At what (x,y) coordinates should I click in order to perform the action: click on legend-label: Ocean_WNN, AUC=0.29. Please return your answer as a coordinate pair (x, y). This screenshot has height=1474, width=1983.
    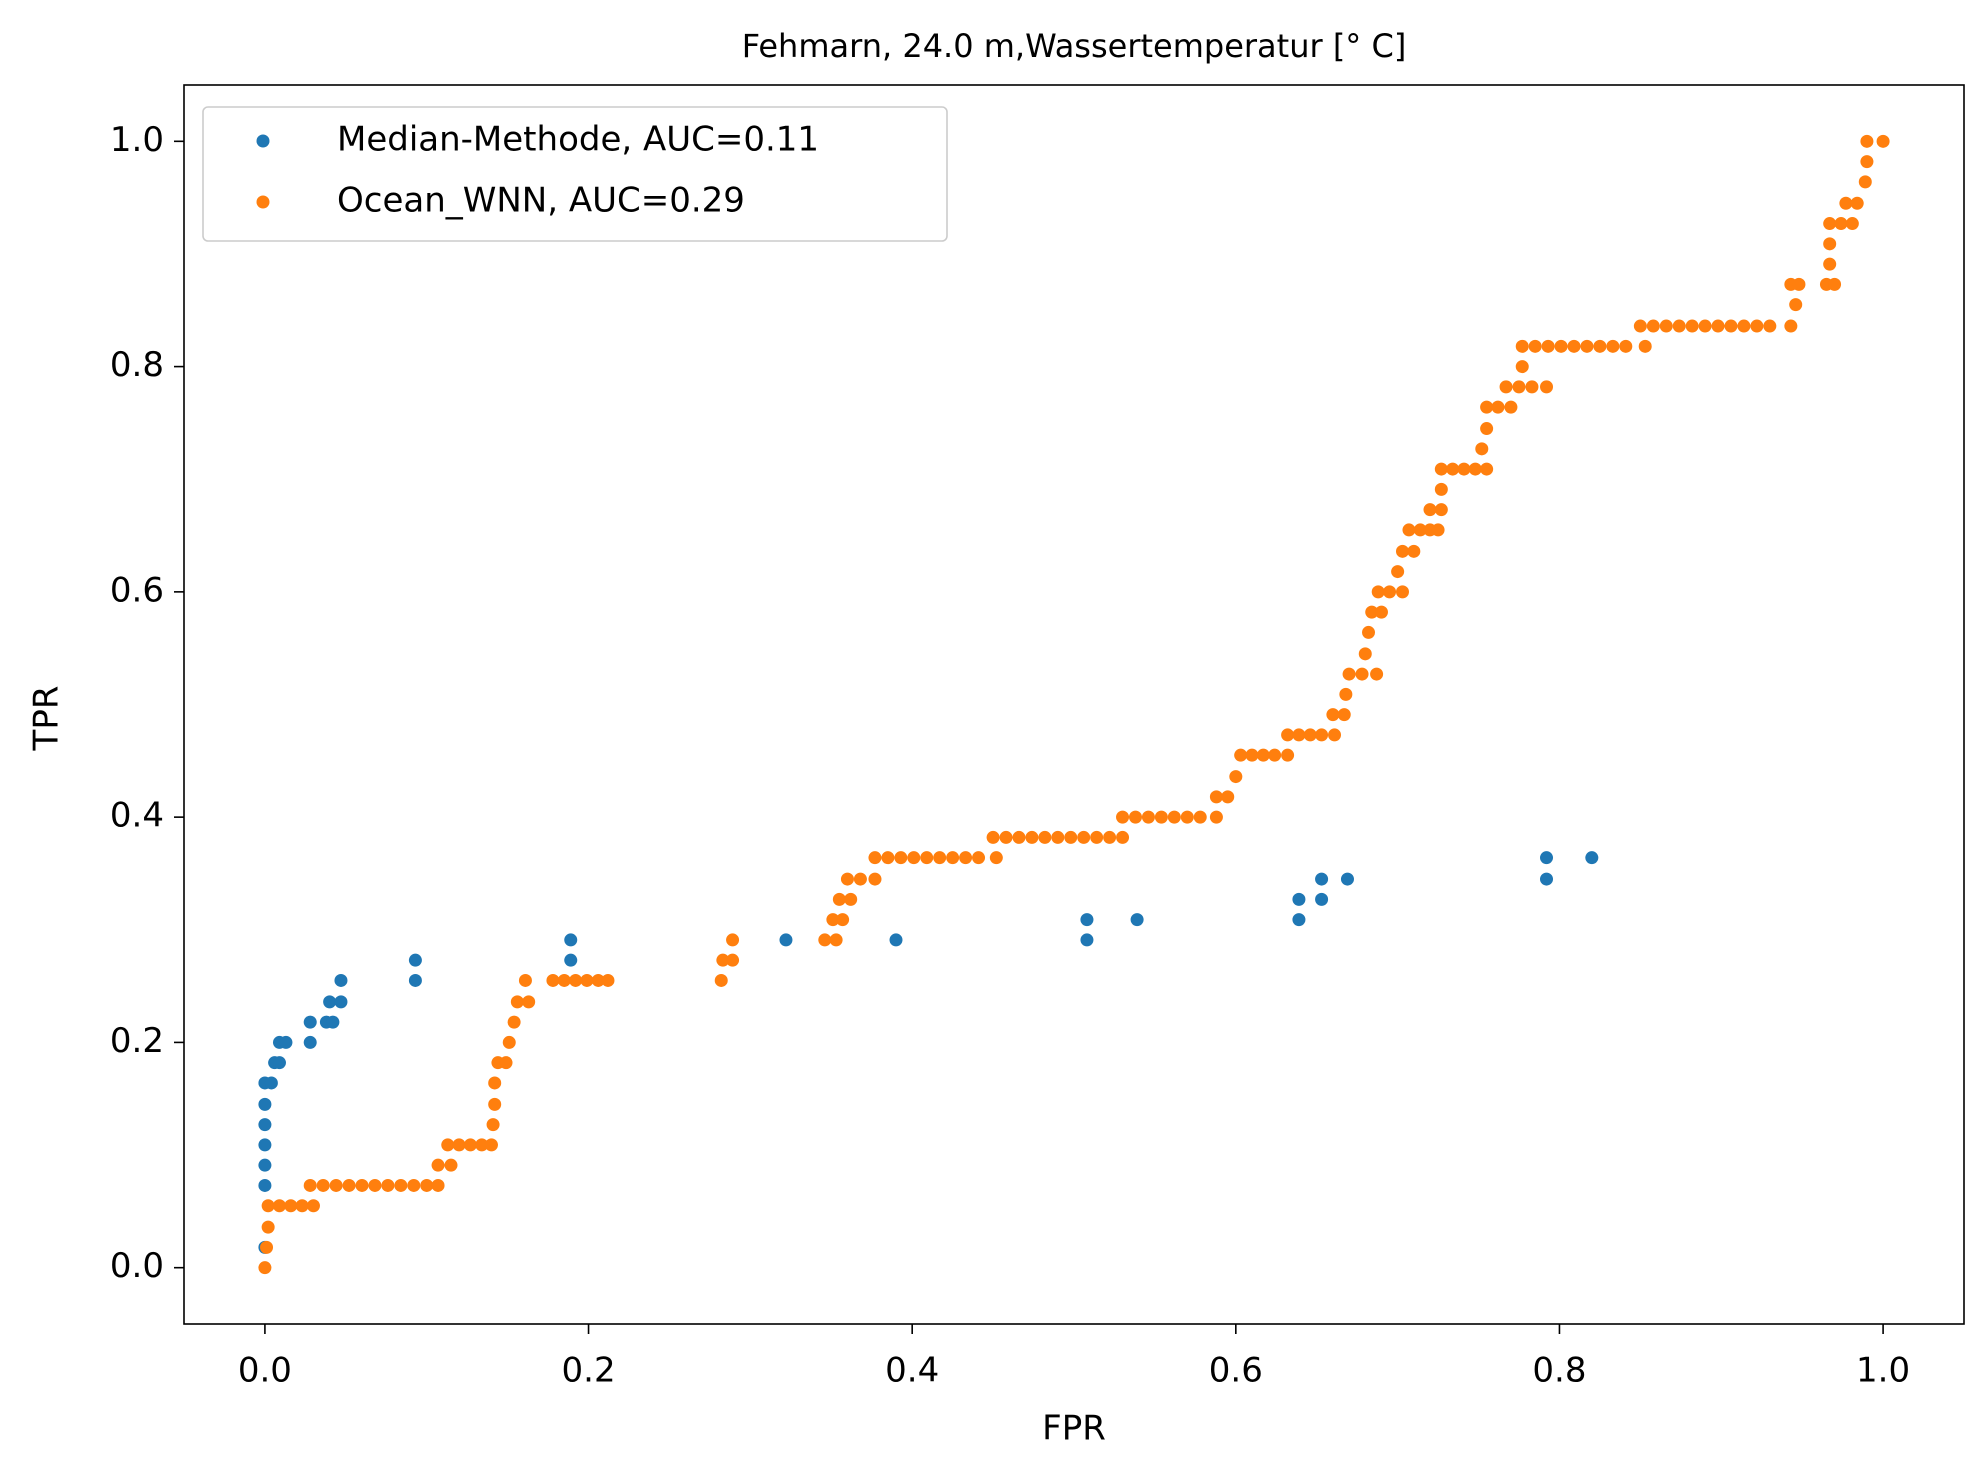
    Looking at the image, I should click on (541, 201).